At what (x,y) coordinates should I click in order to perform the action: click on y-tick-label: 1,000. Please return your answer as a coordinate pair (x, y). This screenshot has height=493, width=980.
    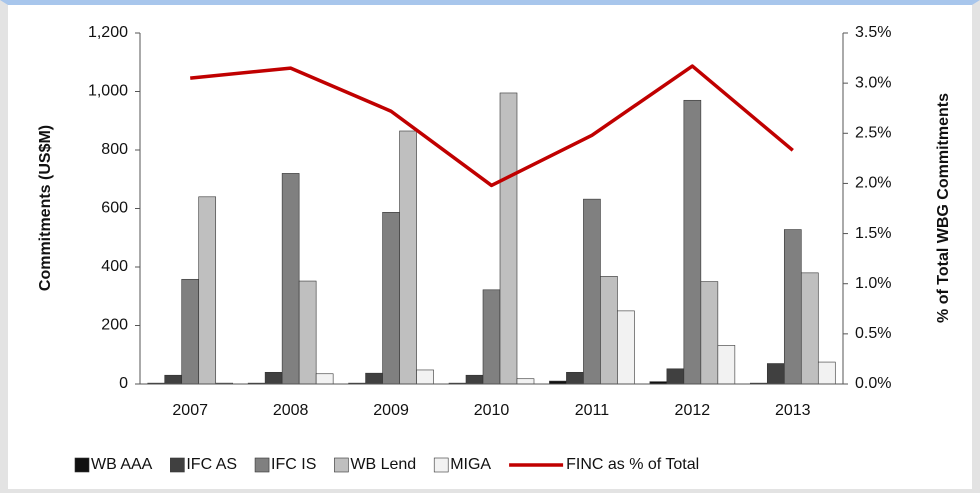
    Looking at the image, I should click on (108, 91).